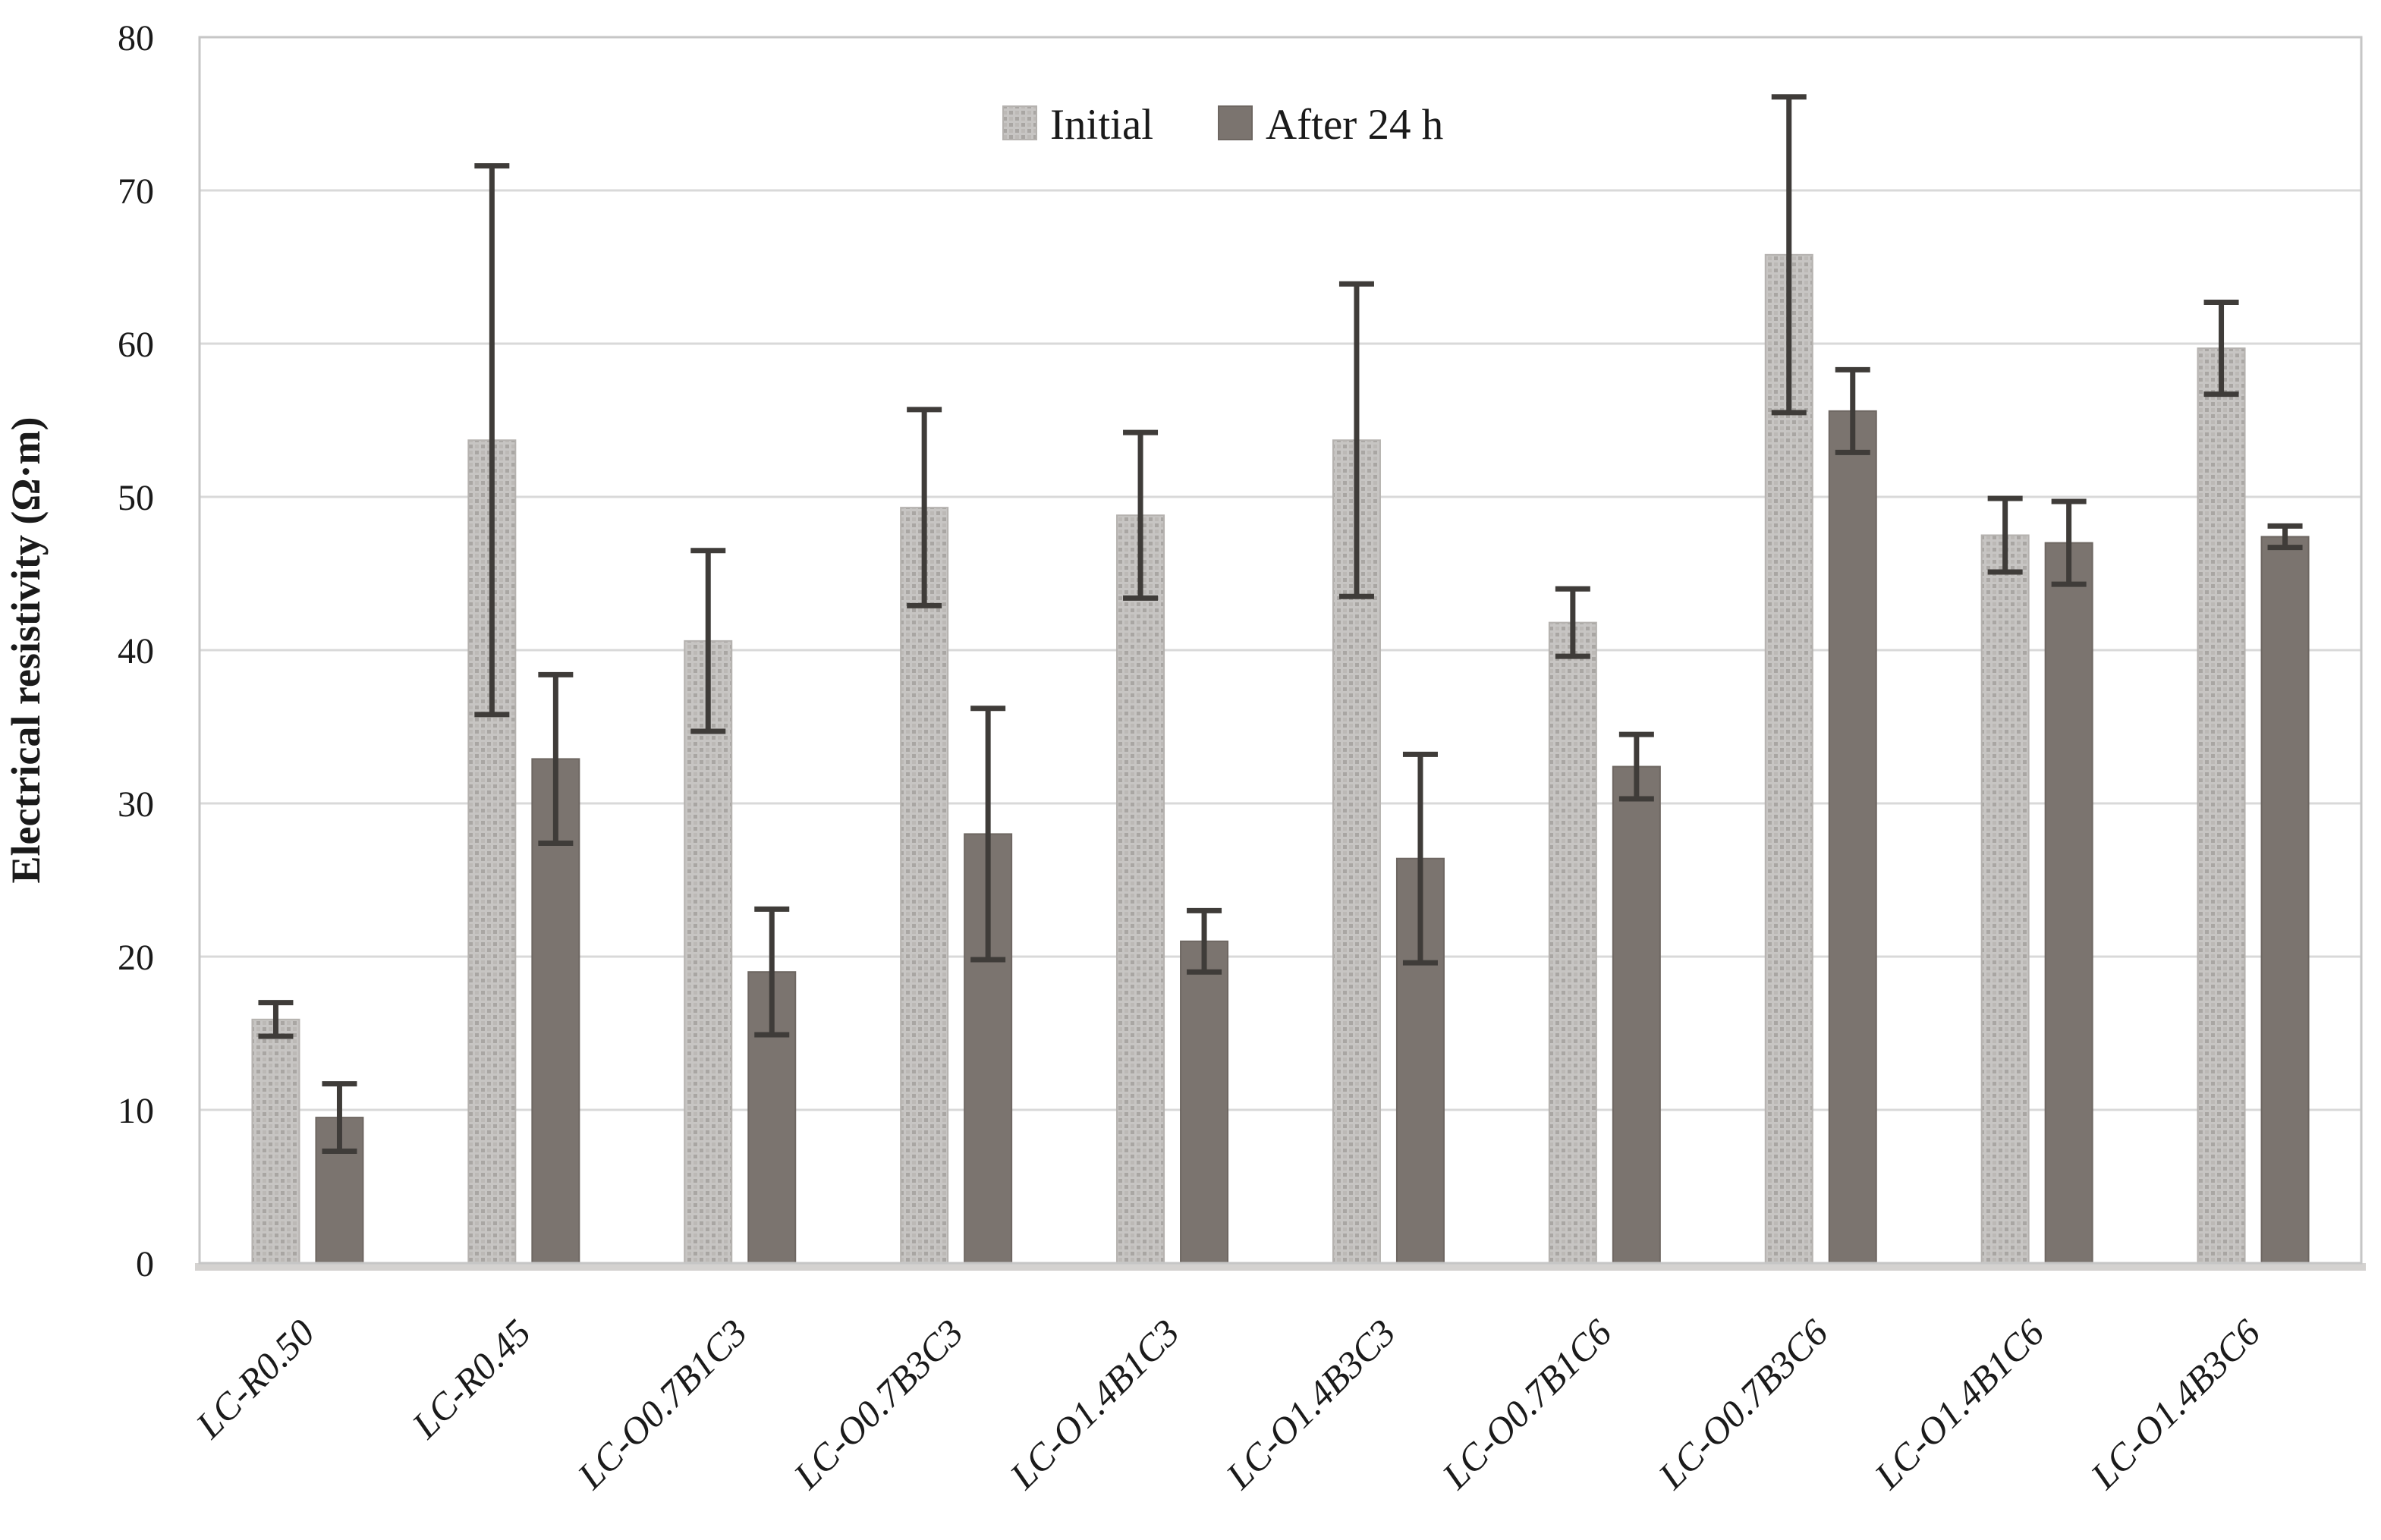 The height and width of the screenshot is (1540, 2381). What do you see at coordinates (2175, 1404) in the screenshot?
I see `x-category-label: LC-O1.4B3C6` at bounding box center [2175, 1404].